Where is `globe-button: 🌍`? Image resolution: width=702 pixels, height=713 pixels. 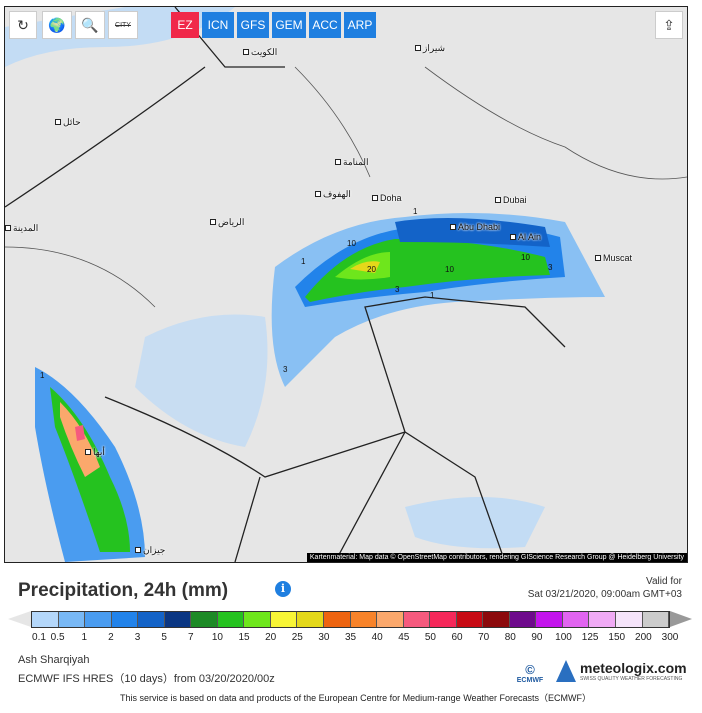
globe-button: 🌍 is located at coordinates (57, 25).